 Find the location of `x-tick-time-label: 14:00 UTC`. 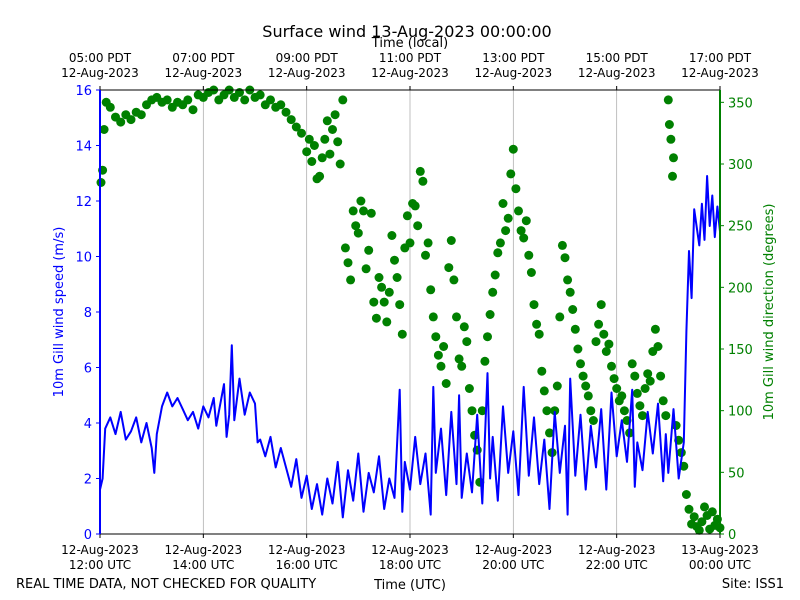

x-tick-time-label: 14:00 UTC is located at coordinates (203, 565).